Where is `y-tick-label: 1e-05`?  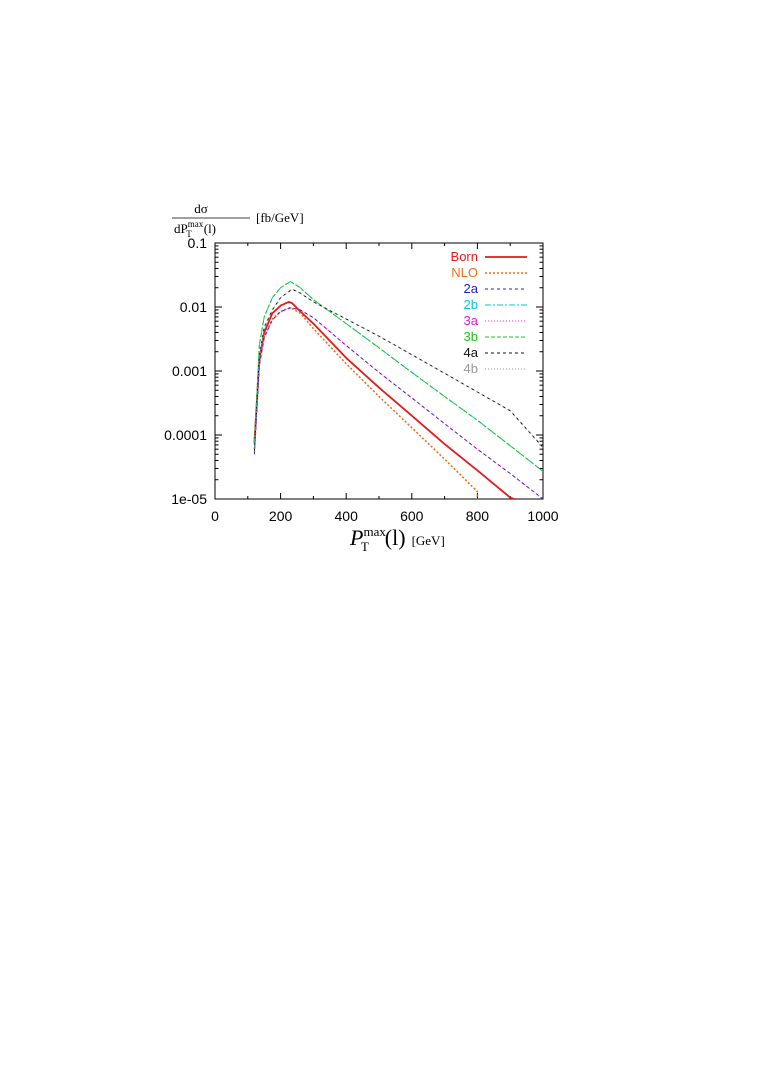 y-tick-label: 1e-05 is located at coordinates (189, 499).